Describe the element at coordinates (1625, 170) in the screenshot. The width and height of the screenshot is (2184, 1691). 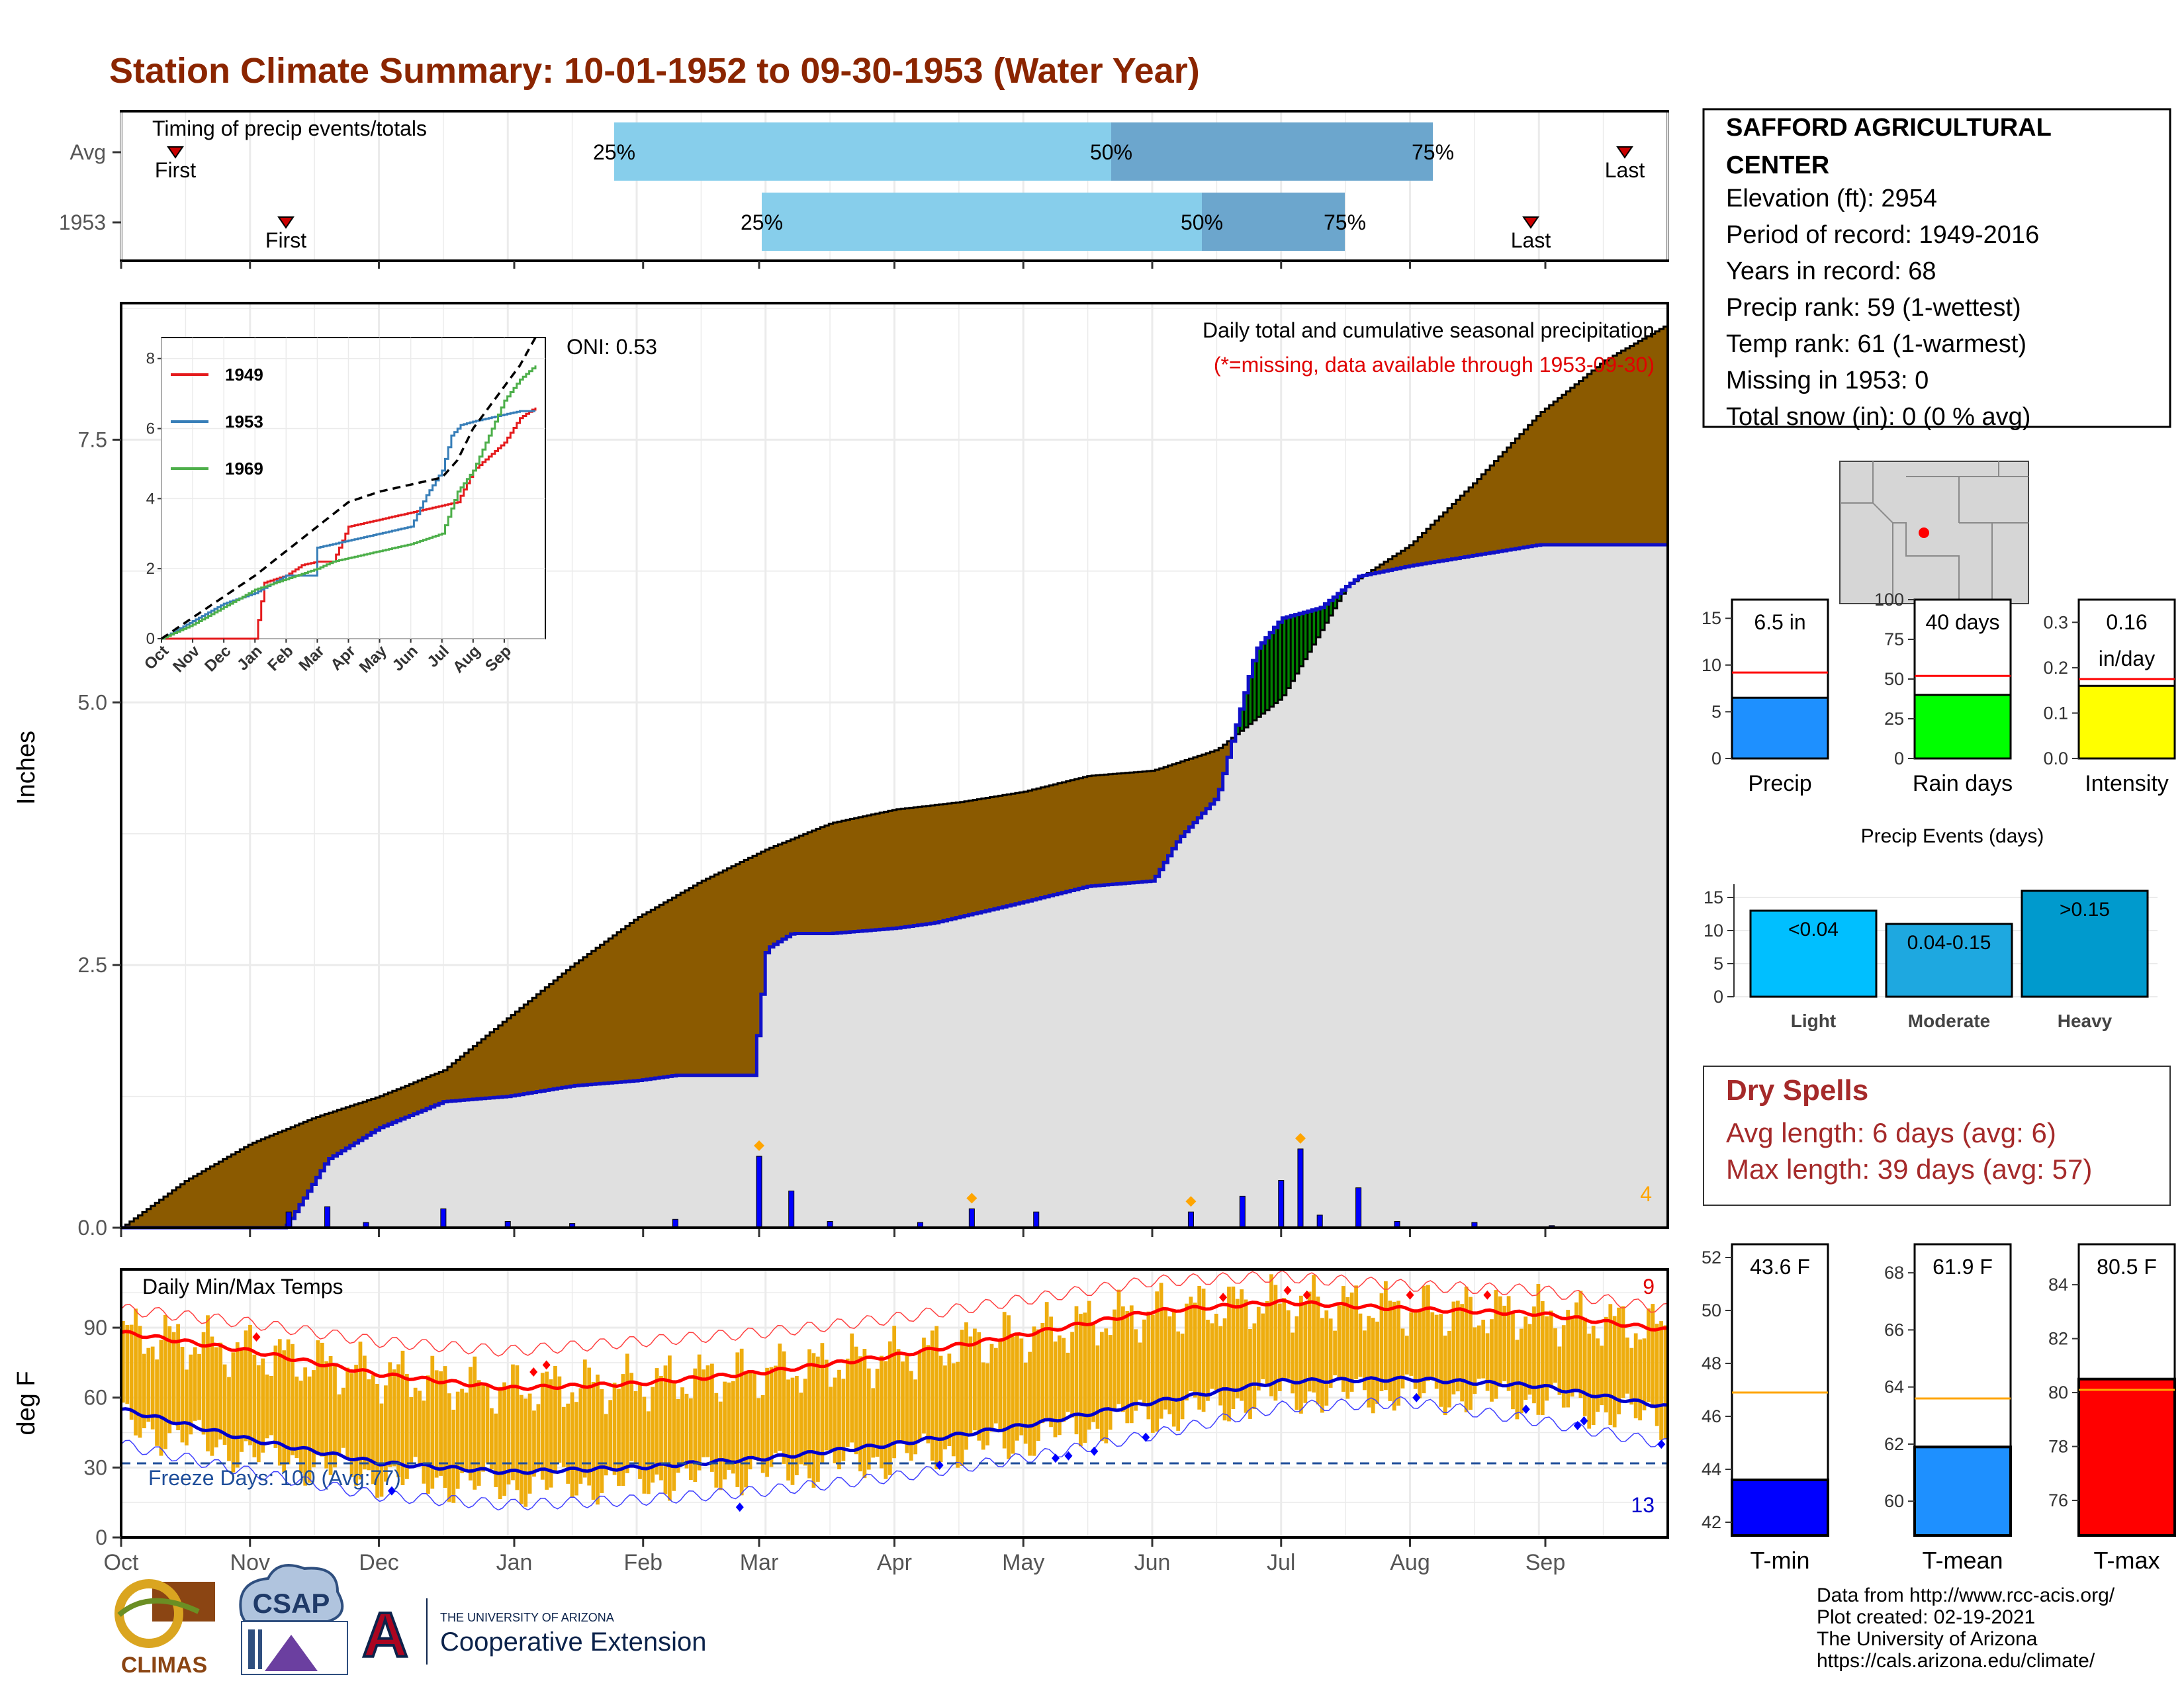
I see `avg-last-label: Last` at that location.